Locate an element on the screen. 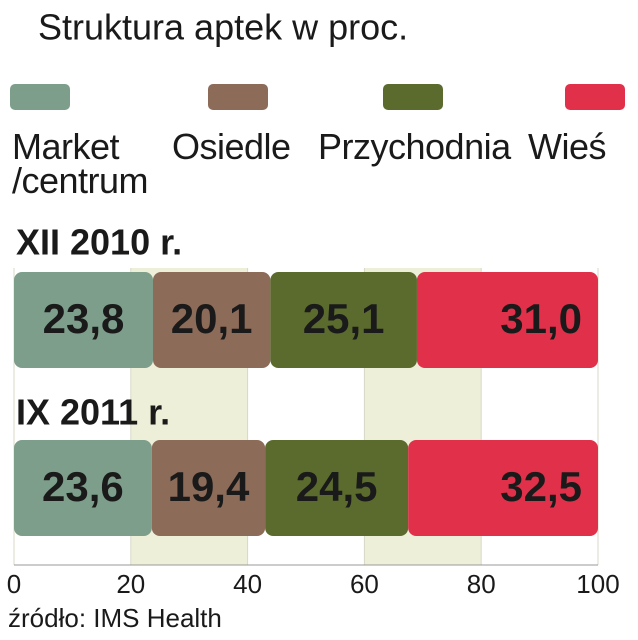 The height and width of the screenshot is (640, 638). value-label: 20,1 is located at coordinates (212, 318).